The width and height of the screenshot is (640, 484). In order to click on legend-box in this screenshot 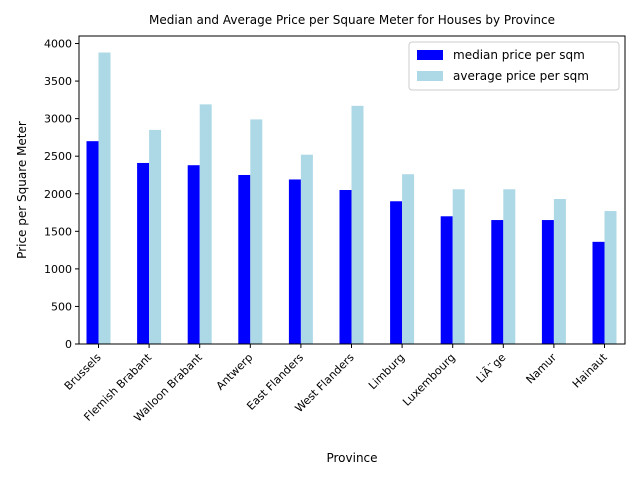, I will do `click(514, 66)`.